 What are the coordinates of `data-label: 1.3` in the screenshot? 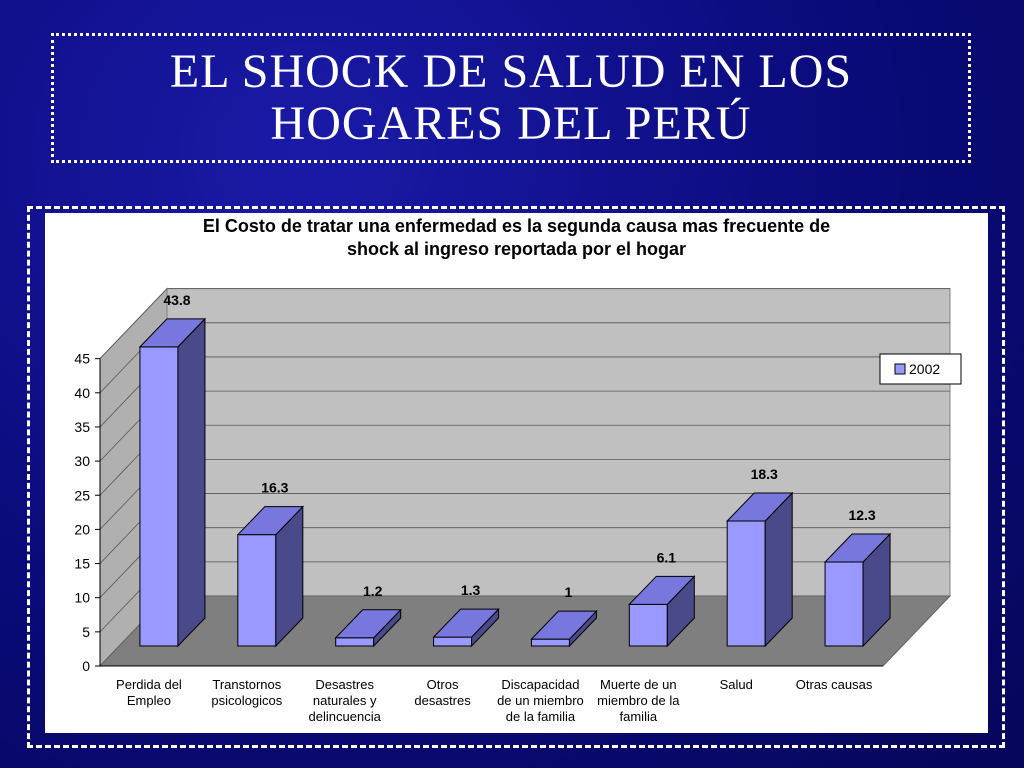 It's located at (471, 590).